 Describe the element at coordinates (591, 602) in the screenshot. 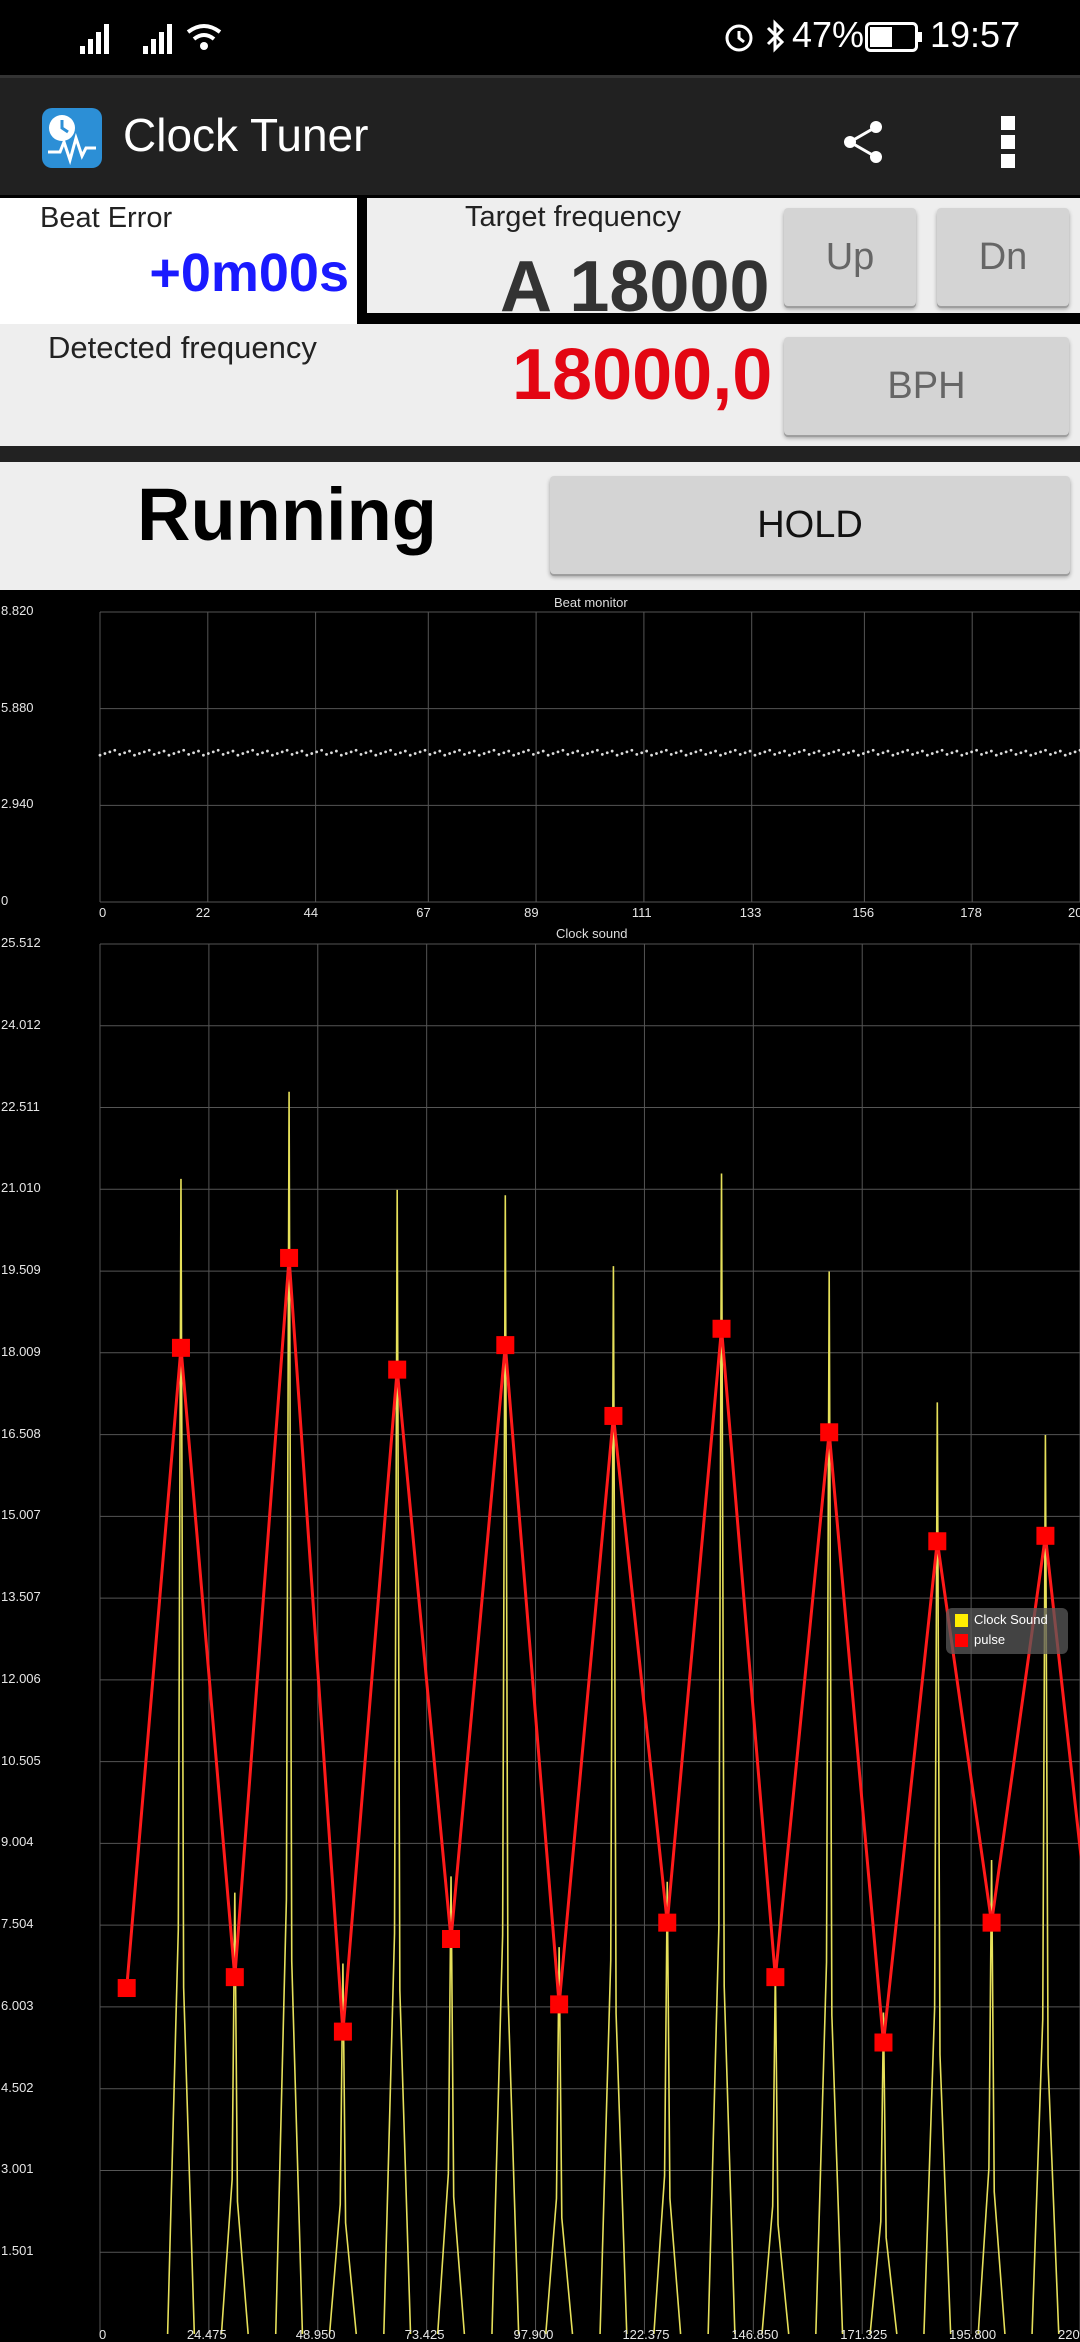

I see `beat-monitor-title: Beat monitor` at that location.